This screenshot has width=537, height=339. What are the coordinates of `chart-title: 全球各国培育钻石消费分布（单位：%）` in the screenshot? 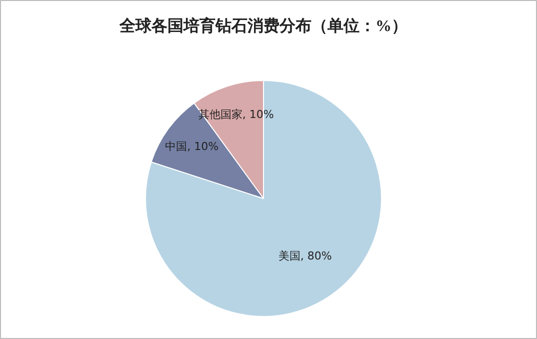 It's located at (263, 25).